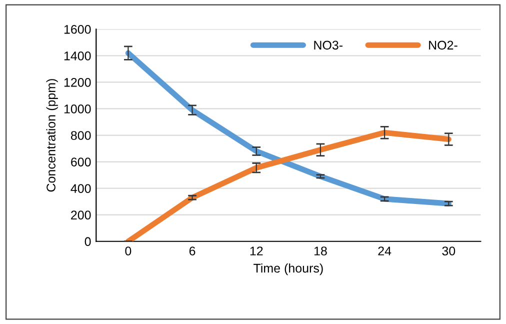 The height and width of the screenshot is (324, 506). Describe the element at coordinates (80, 135) in the screenshot. I see `y-tick-label: 800` at that location.